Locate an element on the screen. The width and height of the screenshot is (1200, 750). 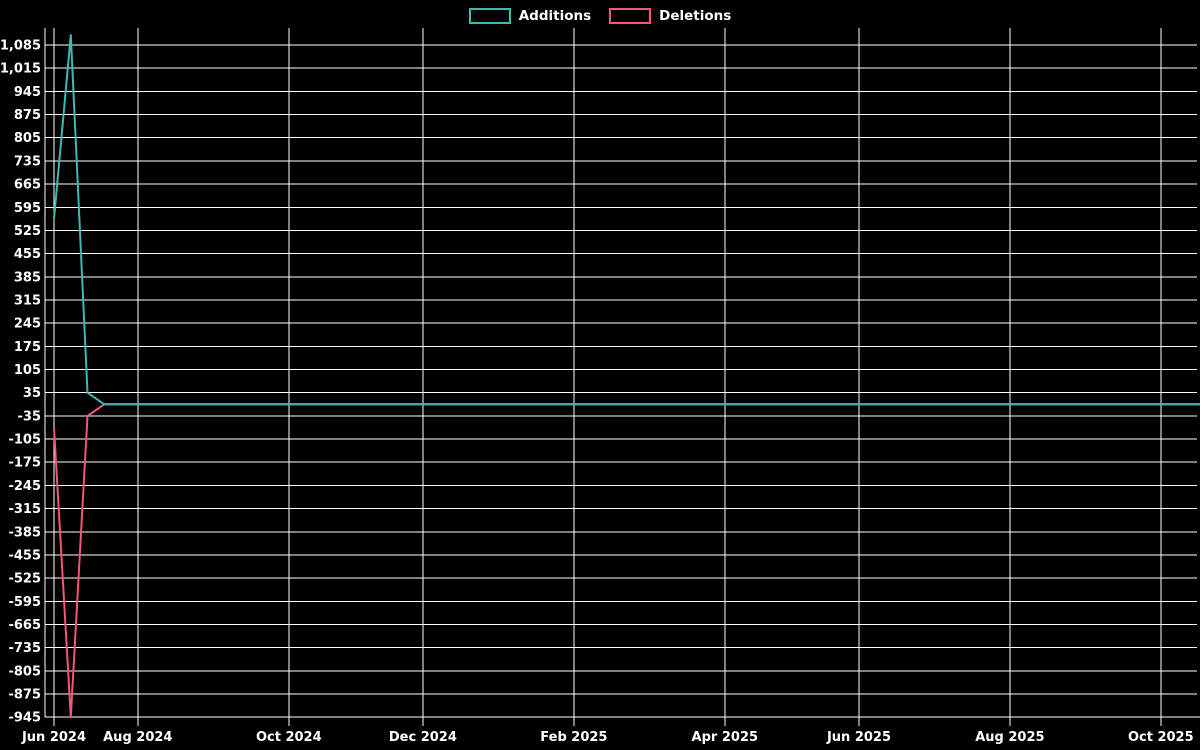
y-tick-label: -945 is located at coordinates (24, 718).